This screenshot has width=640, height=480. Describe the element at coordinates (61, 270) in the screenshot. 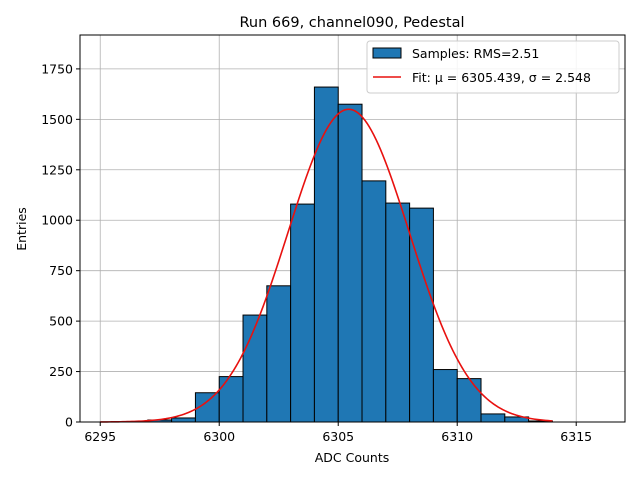

I see `y-tick-label: 750` at that location.